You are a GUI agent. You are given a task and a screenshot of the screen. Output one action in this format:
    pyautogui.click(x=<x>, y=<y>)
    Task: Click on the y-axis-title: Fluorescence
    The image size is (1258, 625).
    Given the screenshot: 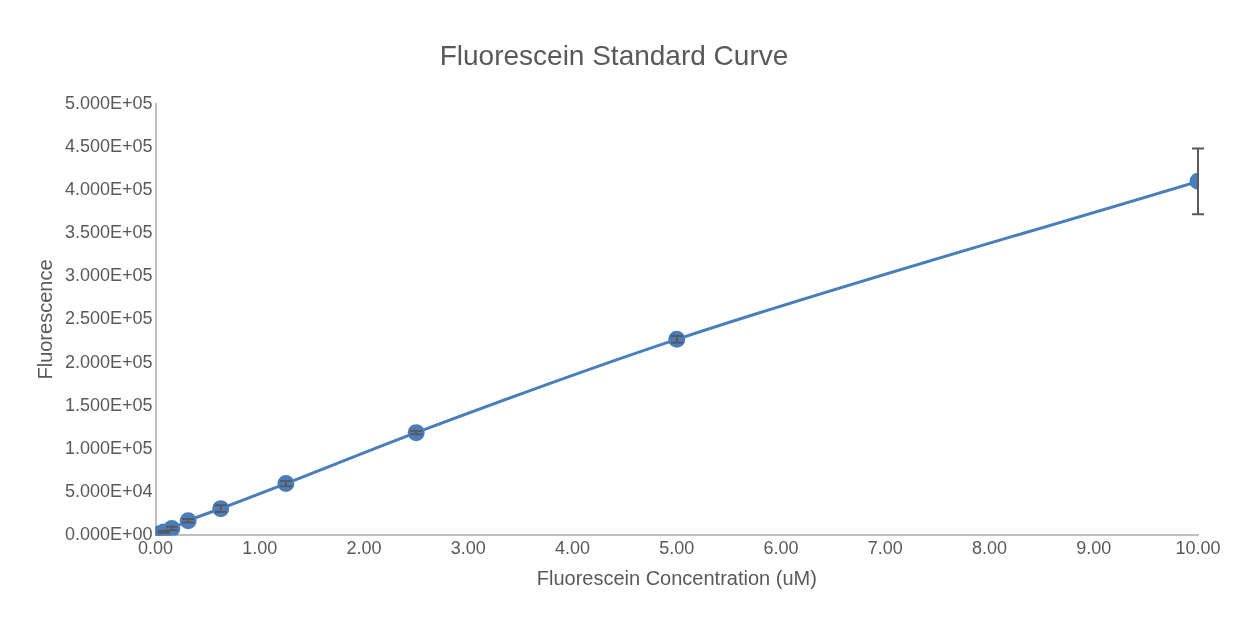 What is the action you would take?
    pyautogui.click(x=44, y=319)
    